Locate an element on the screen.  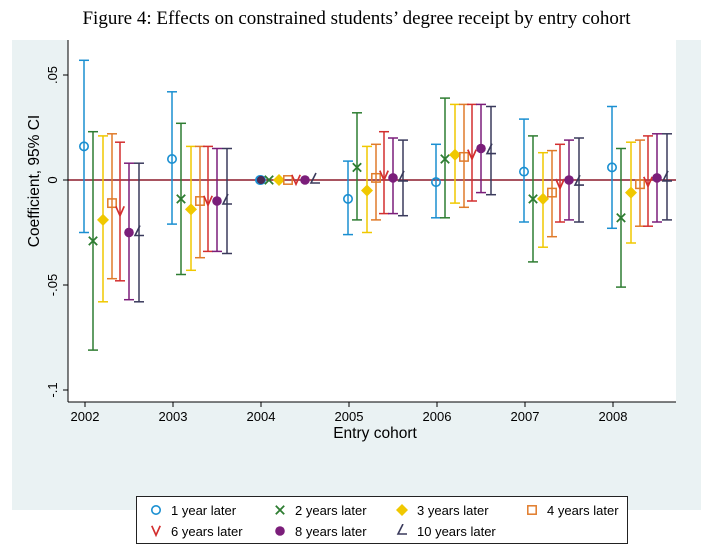
legend-item: 8 years later is located at coordinates (320, 531).